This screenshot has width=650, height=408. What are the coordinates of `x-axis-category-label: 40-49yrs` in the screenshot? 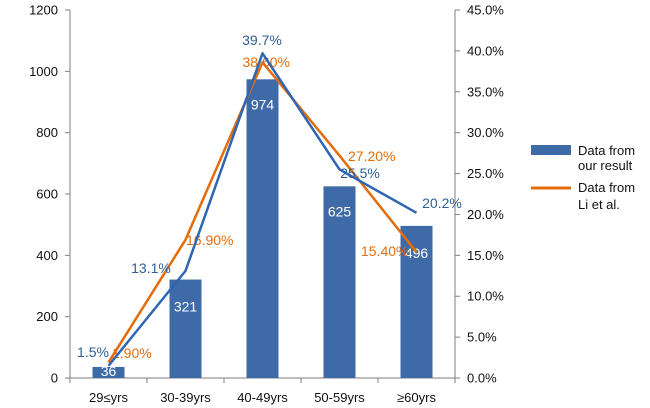 It's located at (262, 397).